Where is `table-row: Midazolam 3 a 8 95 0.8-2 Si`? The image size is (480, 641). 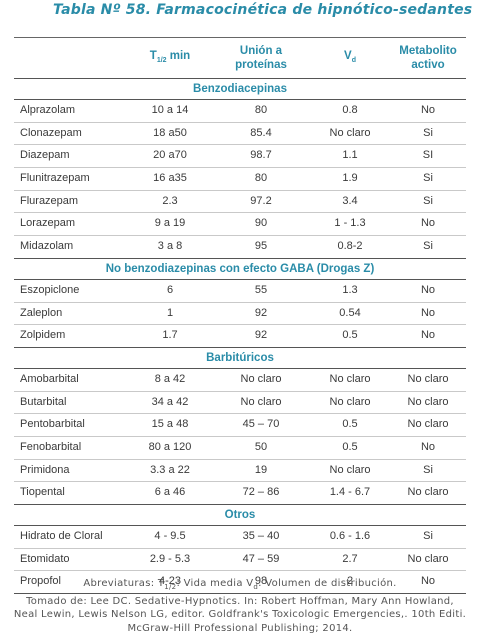 table-row: Midazolam 3 a 8 95 0.8-2 Si is located at coordinates (240, 247).